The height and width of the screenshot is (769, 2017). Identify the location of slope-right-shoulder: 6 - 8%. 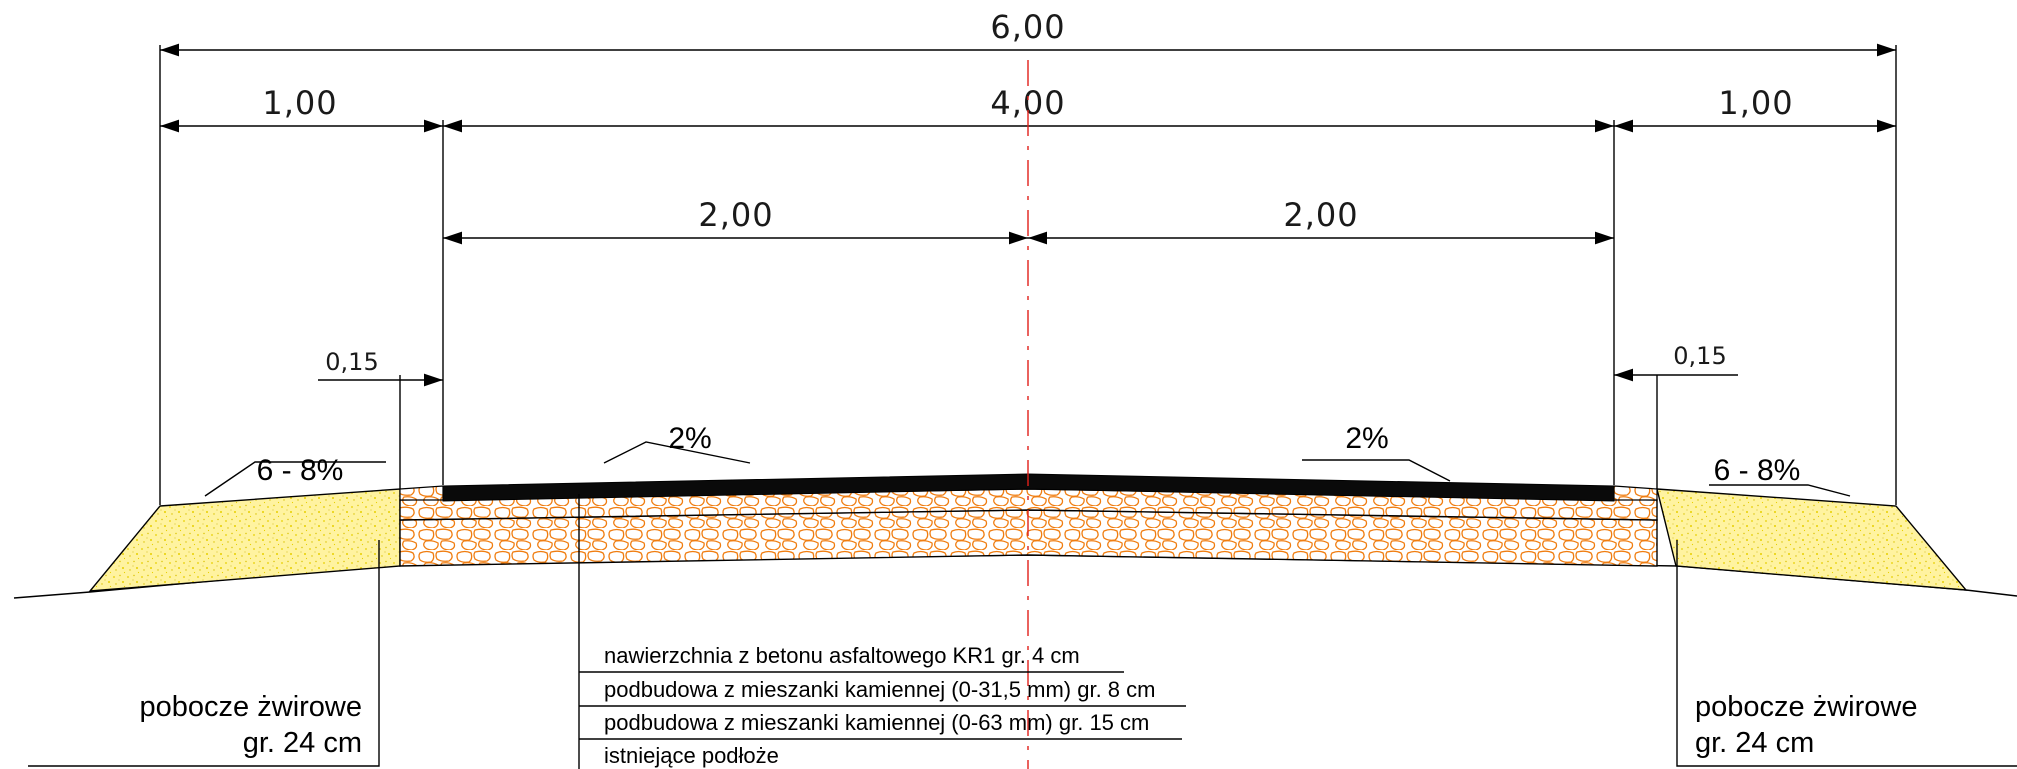
(1757, 470).